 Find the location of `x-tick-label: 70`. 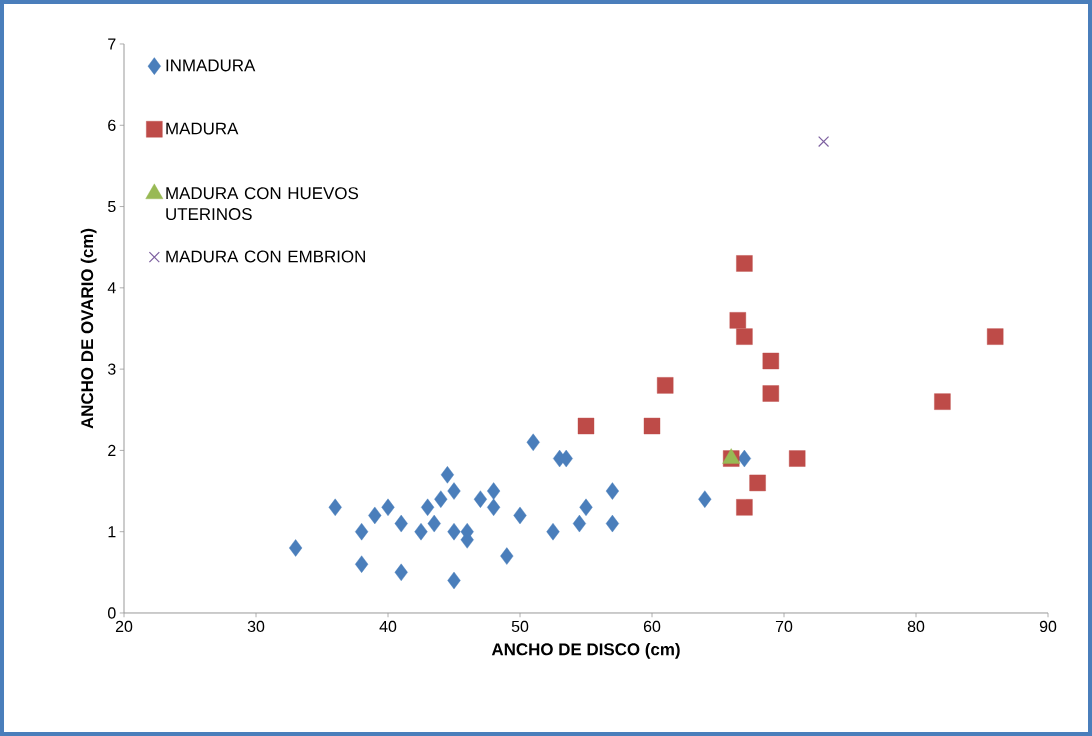

x-tick-label: 70 is located at coordinates (784, 626).